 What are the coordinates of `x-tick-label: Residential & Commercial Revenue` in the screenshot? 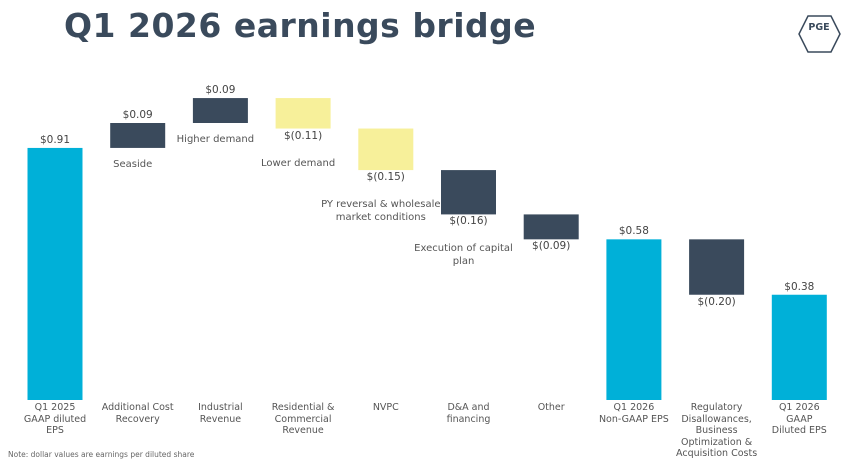 It's located at (303, 419).